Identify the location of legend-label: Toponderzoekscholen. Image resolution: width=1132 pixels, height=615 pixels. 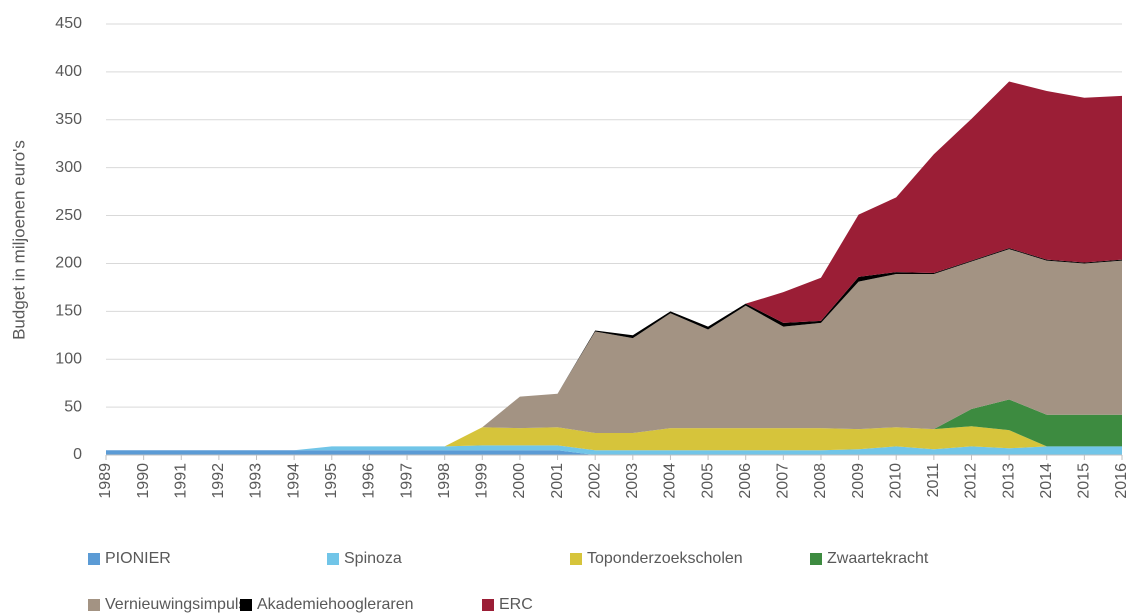
(665, 558).